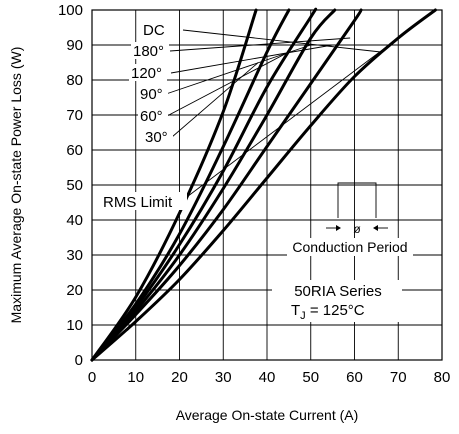 The image size is (459, 434). Describe the element at coordinates (354, 377) in the screenshot. I see `x-tick-label-60: 60` at that location.